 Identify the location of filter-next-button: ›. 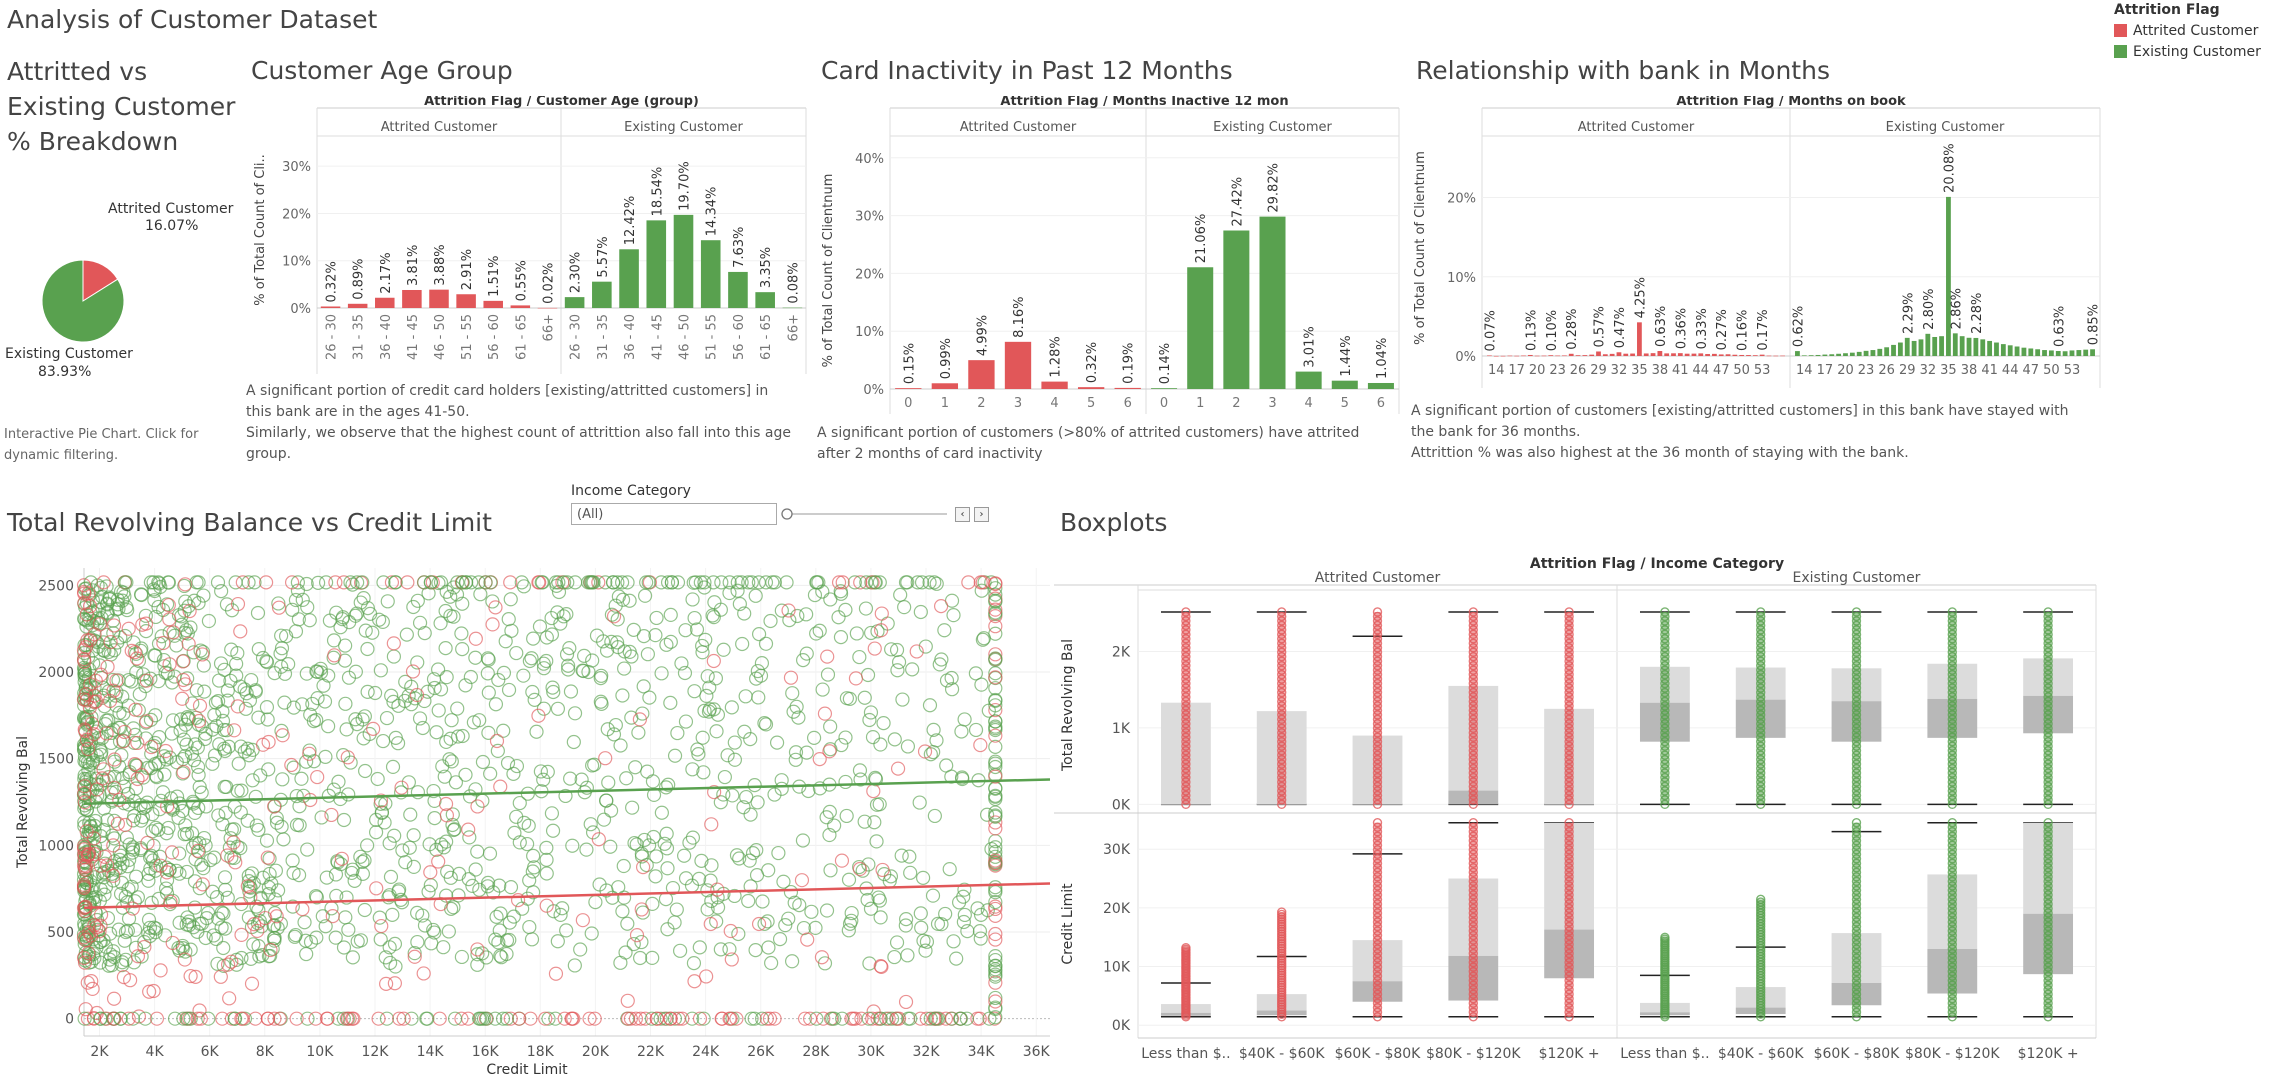
(981, 514).